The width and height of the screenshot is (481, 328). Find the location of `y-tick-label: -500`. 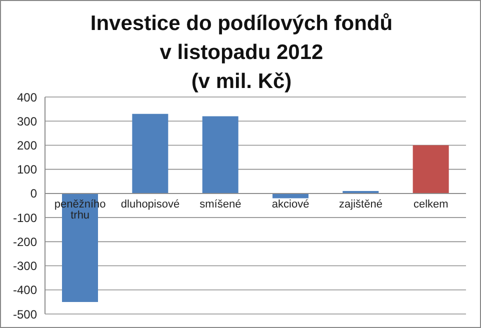

y-tick-label: -500 is located at coordinates (25, 314).